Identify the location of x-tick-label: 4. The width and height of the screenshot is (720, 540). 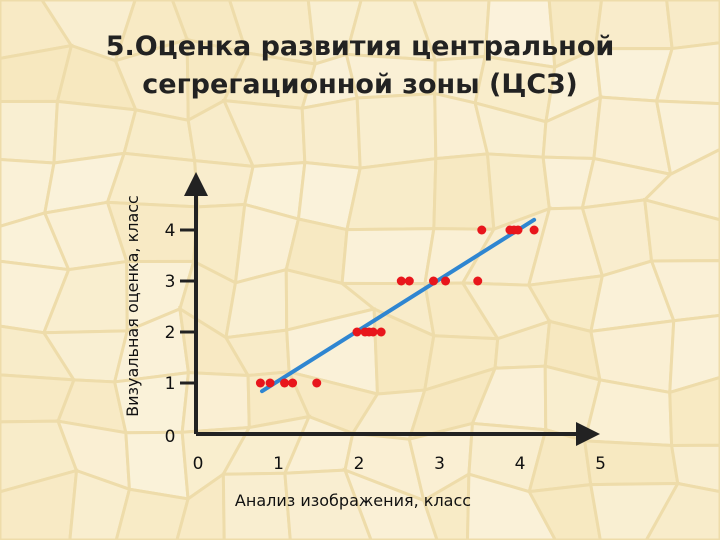
(520, 464).